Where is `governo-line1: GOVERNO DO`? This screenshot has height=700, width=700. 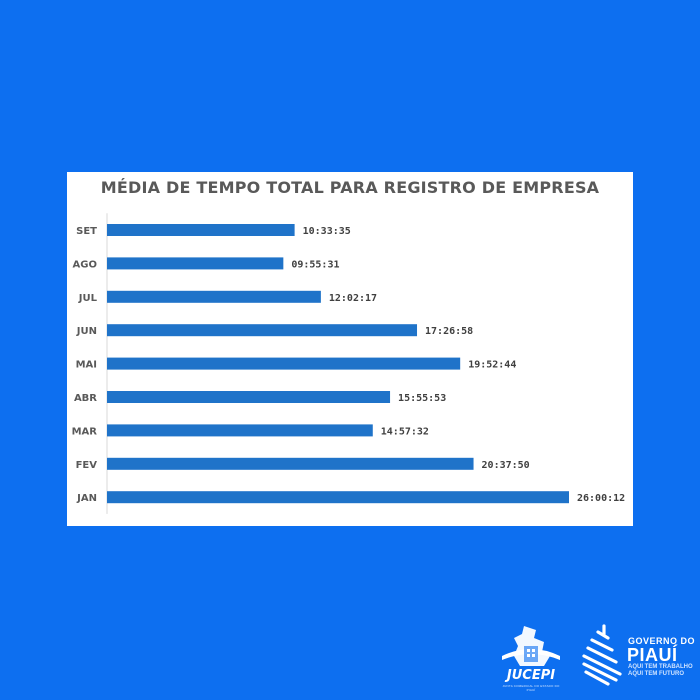
governo-line1: GOVERNO DO is located at coordinates (662, 641).